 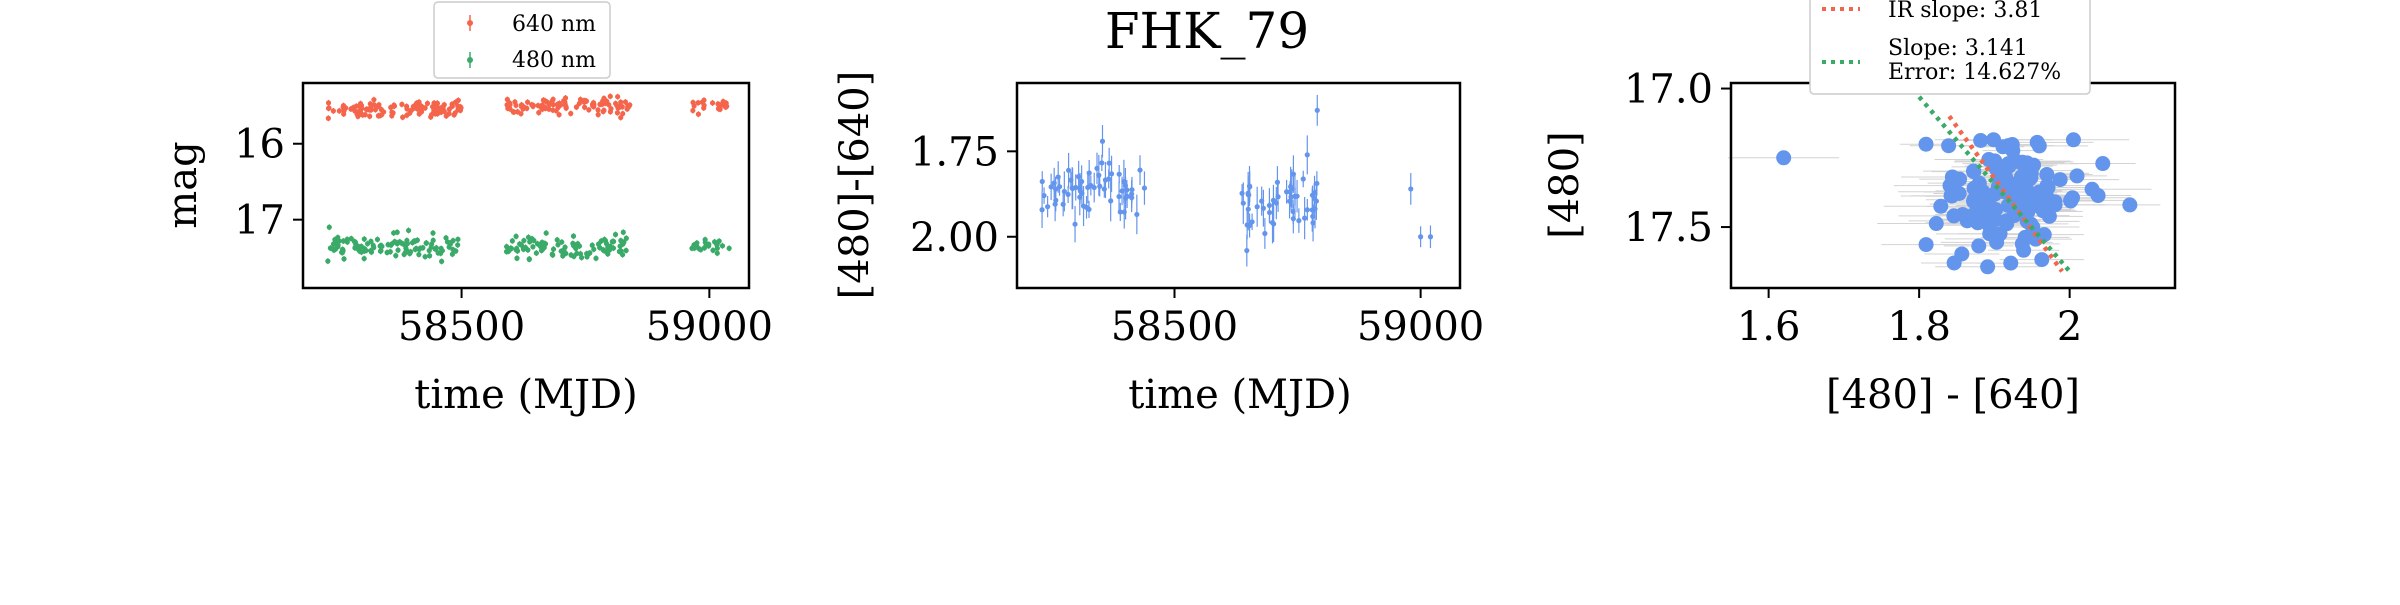 What do you see at coordinates (522, 40) in the screenshot?
I see `lightcurve-legend: 640 nm 480 nm` at bounding box center [522, 40].